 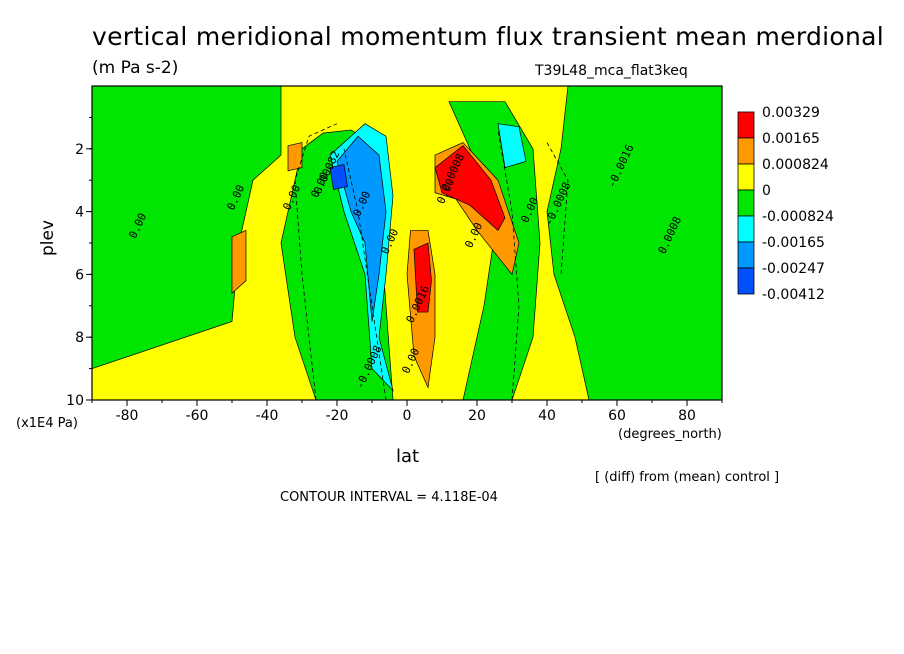 What do you see at coordinates (408, 456) in the screenshot?
I see `x-axis-label: lat` at bounding box center [408, 456].